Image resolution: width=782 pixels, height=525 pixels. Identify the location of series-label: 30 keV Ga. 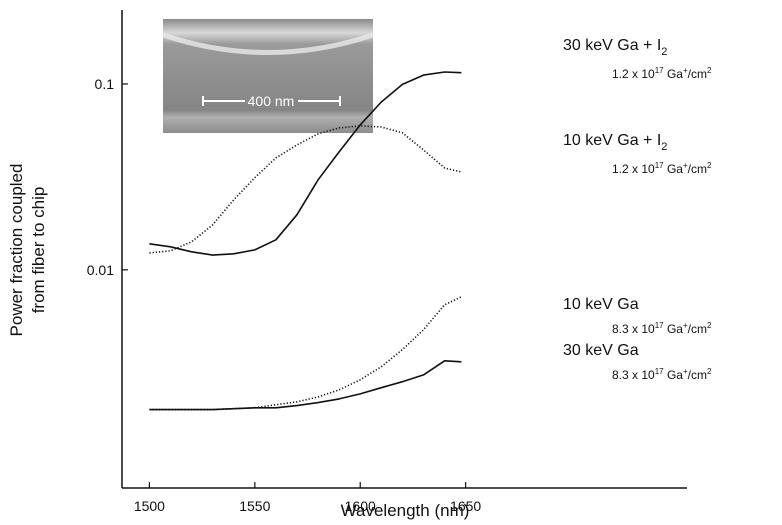
(601, 350).